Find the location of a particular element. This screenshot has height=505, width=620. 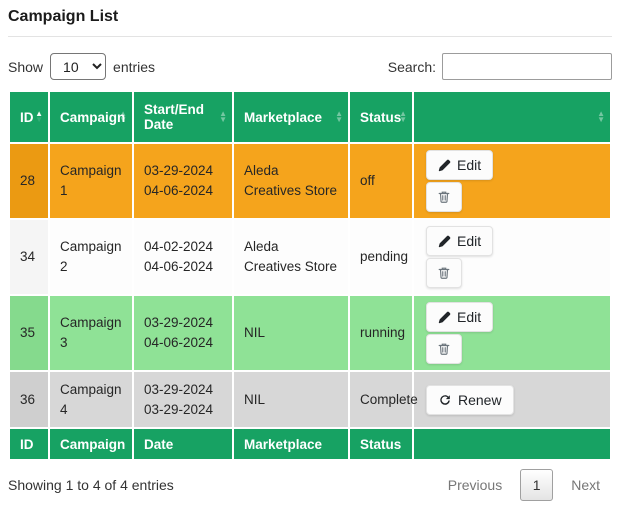

cell-id: 28 is located at coordinates (29, 181).